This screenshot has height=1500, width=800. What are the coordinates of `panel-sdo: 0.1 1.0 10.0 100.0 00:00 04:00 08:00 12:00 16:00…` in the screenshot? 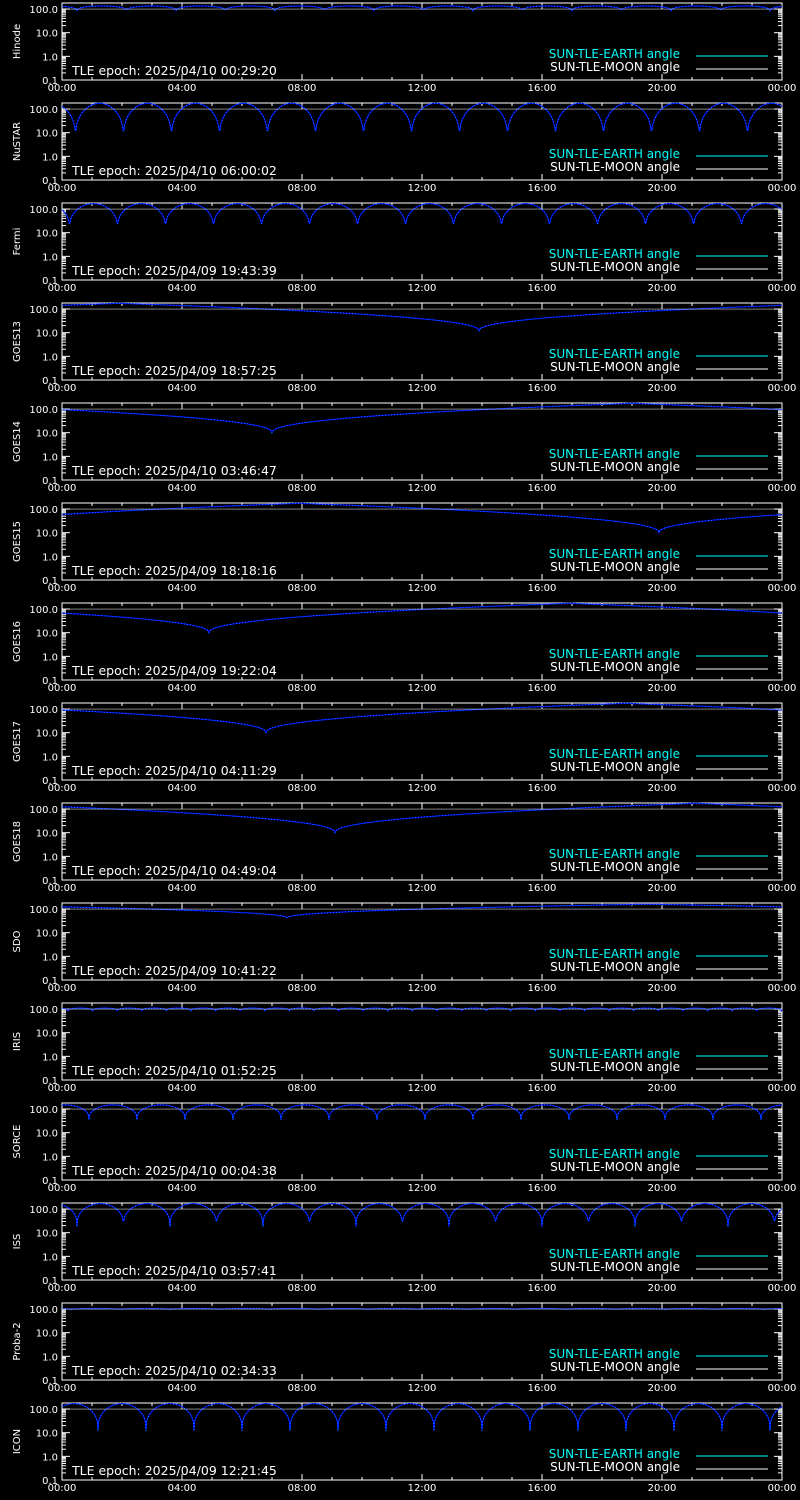 It's located at (404, 948).